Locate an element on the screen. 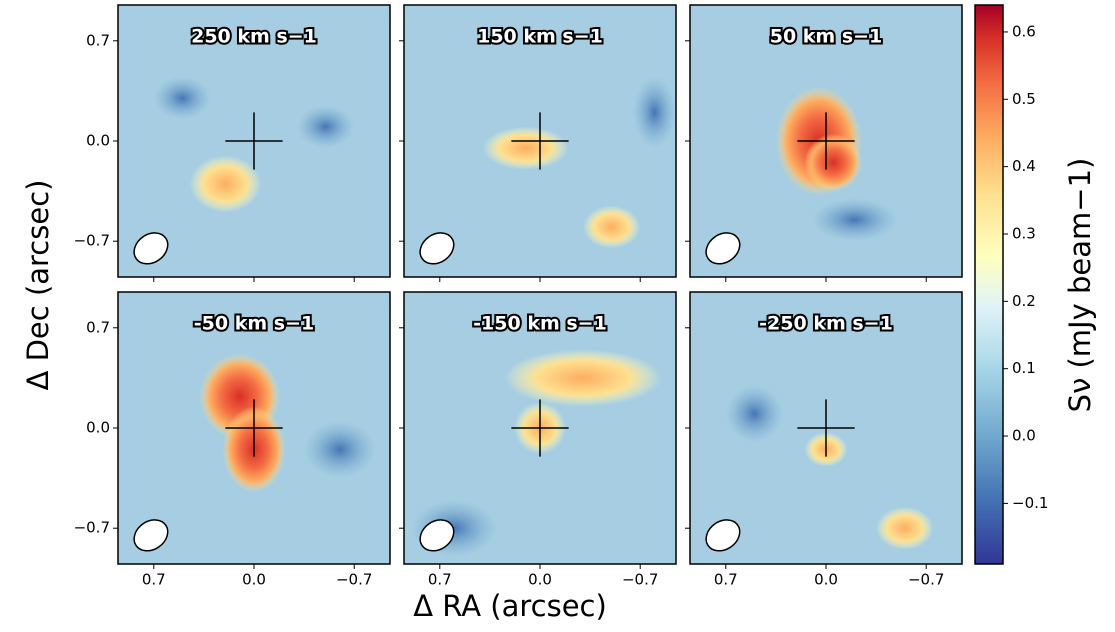 Image resolution: width=1115 pixels, height=632 pixels. colorbar-tick-label: 0.6 is located at coordinates (1024, 31).